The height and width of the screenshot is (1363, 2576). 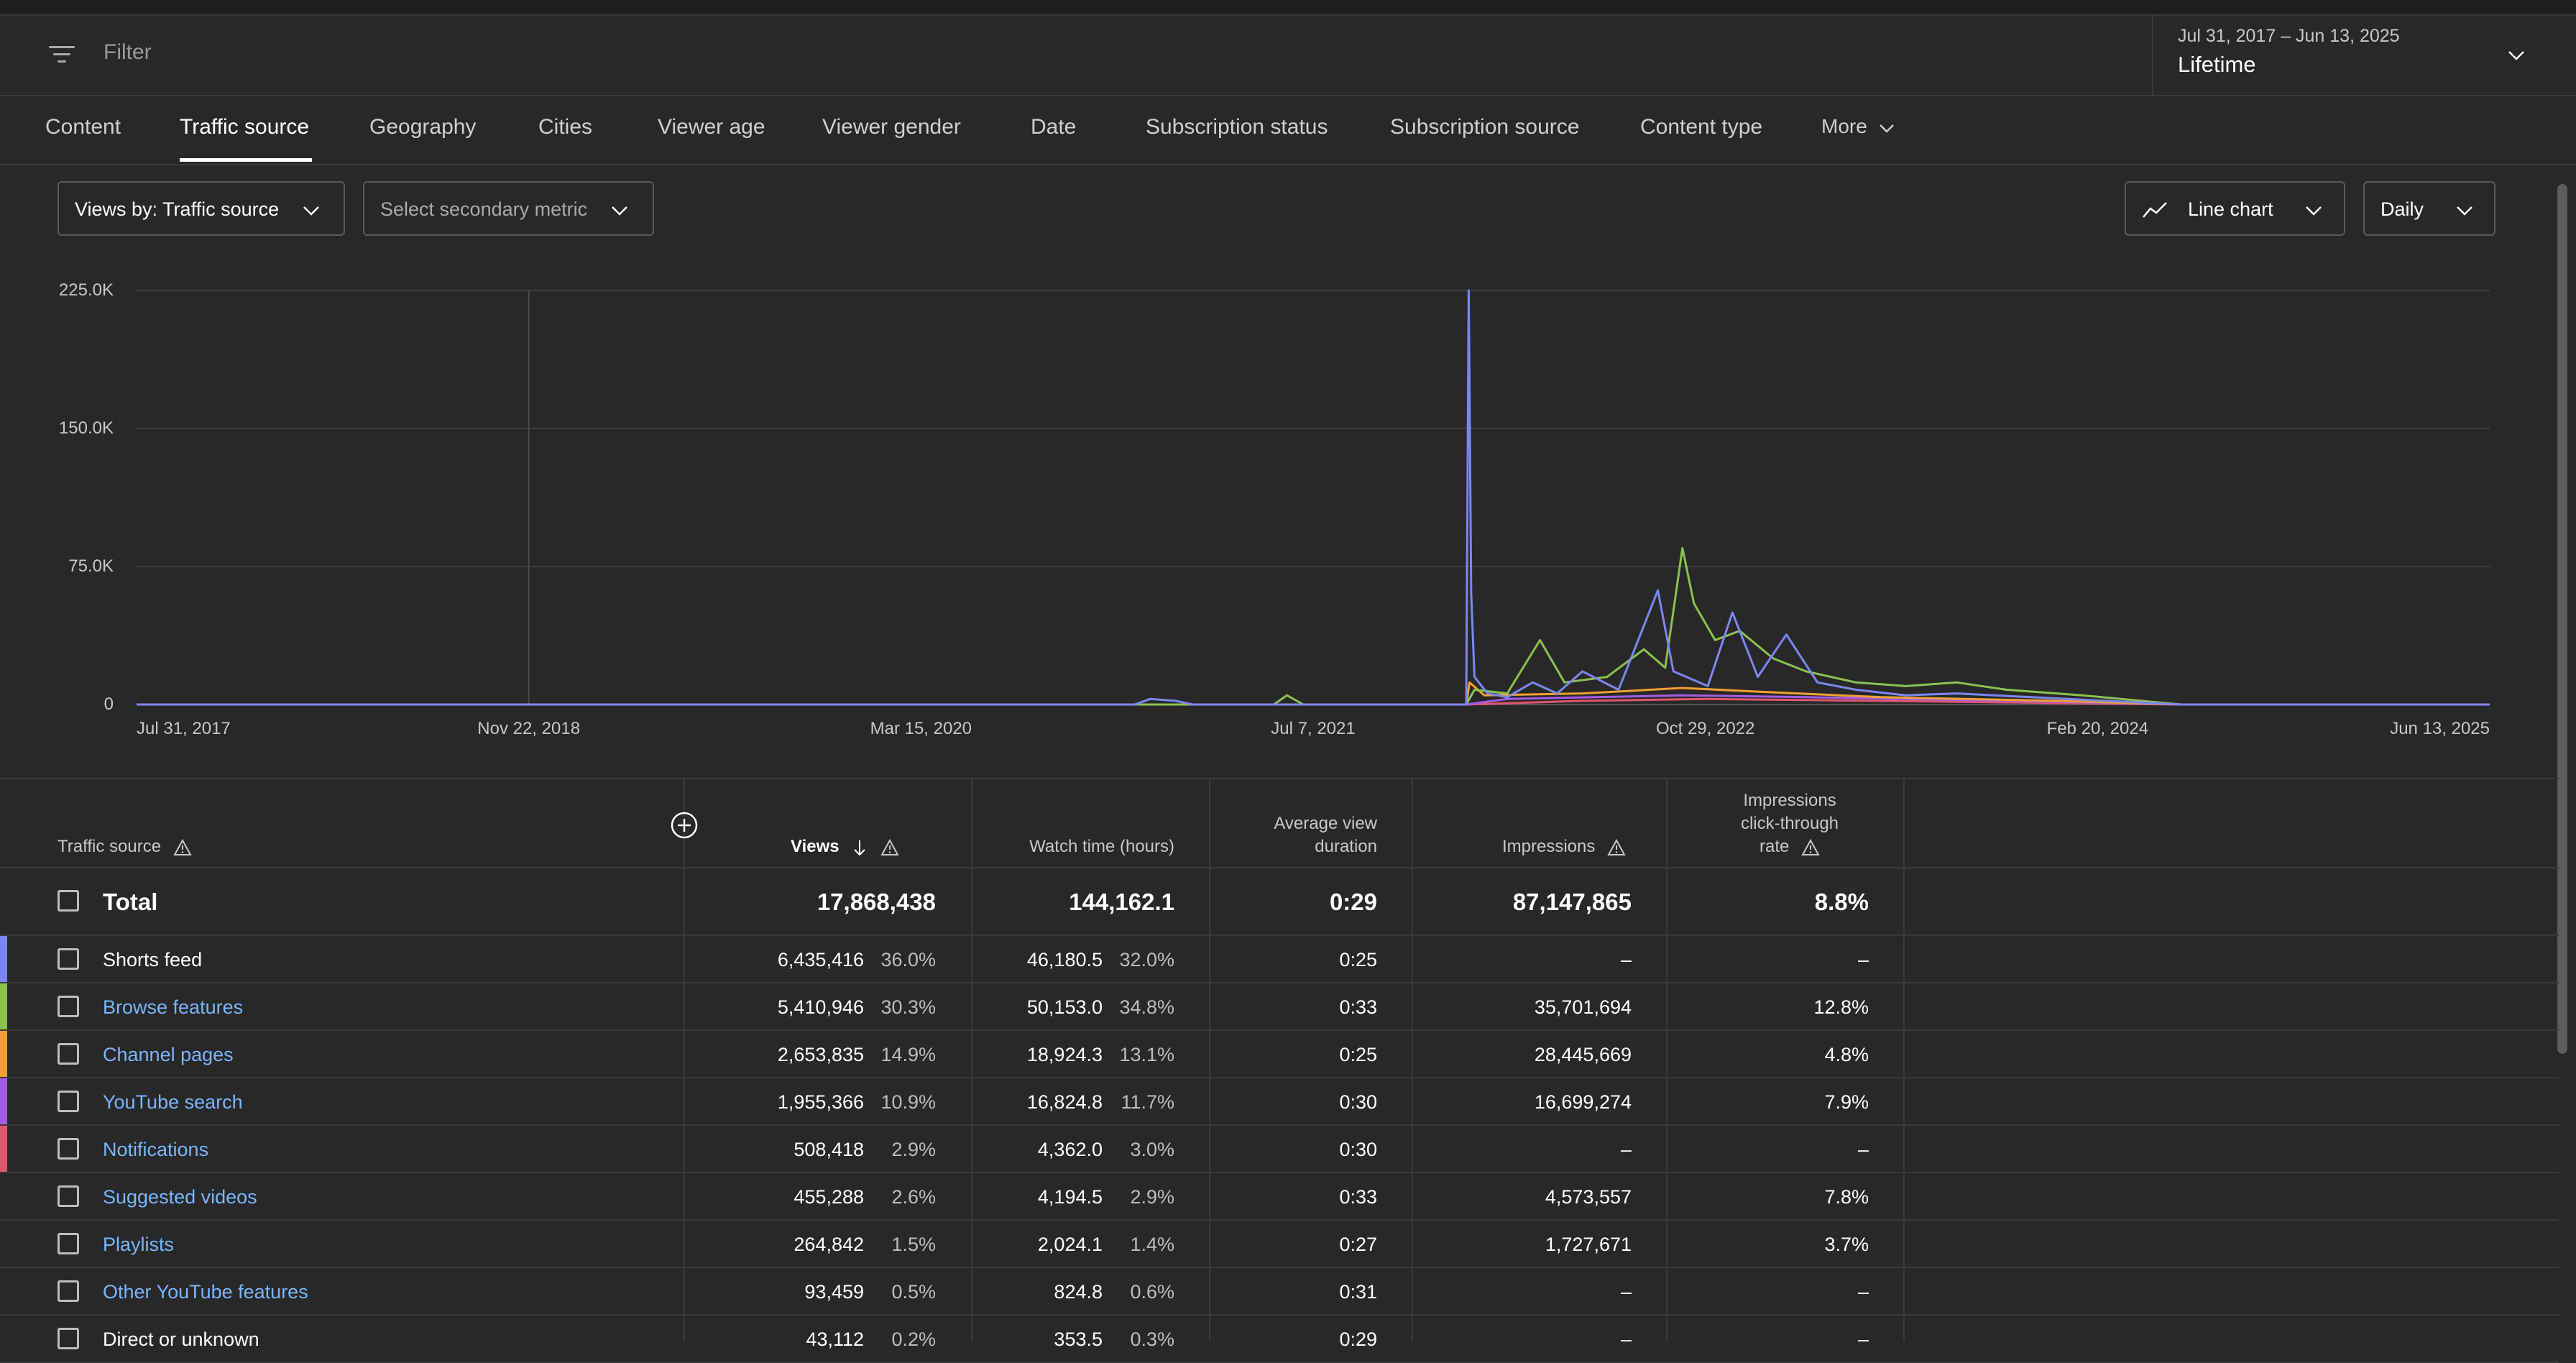 I want to click on views-value: 5,410,946, so click(x=820, y=1007).